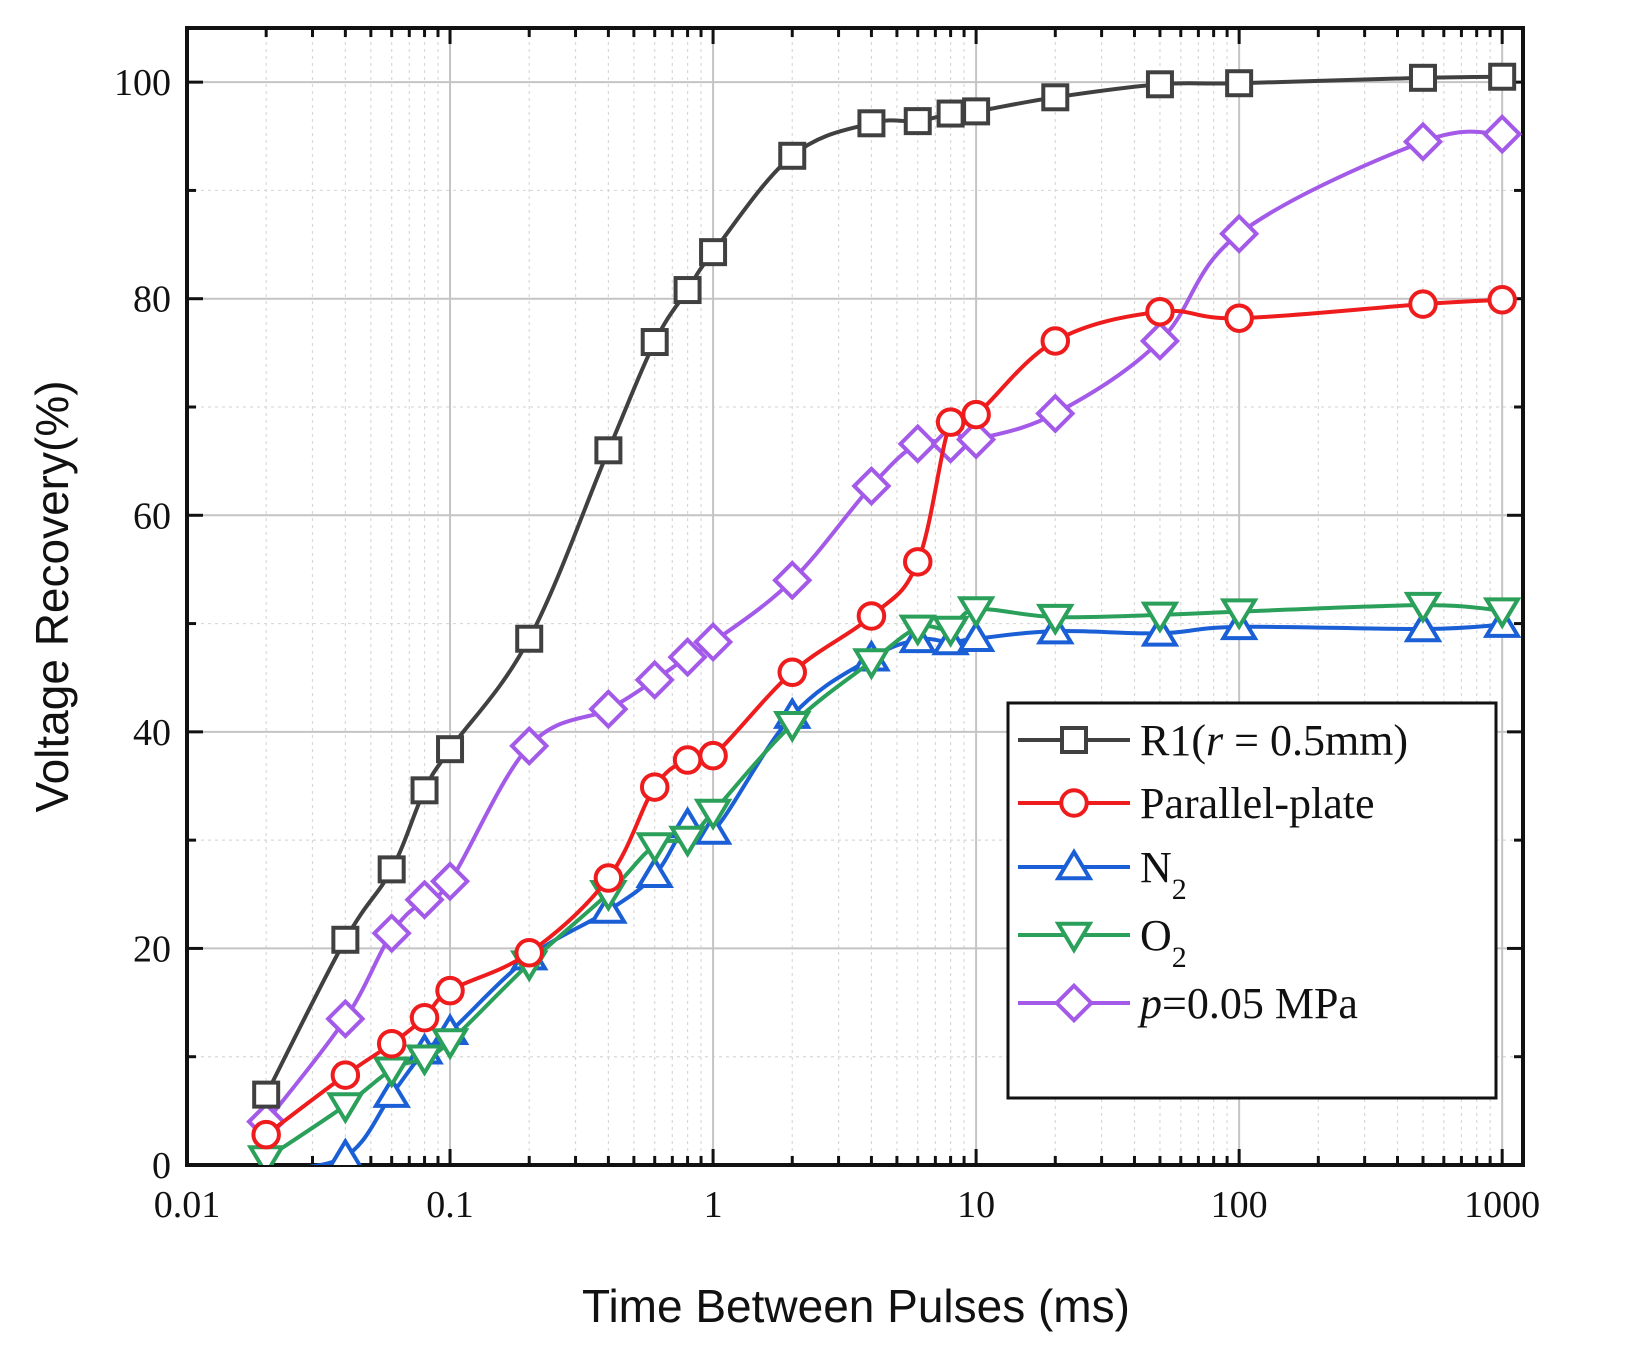 The image size is (1652, 1350). I want to click on legend-label: N2, so click(1163, 874).